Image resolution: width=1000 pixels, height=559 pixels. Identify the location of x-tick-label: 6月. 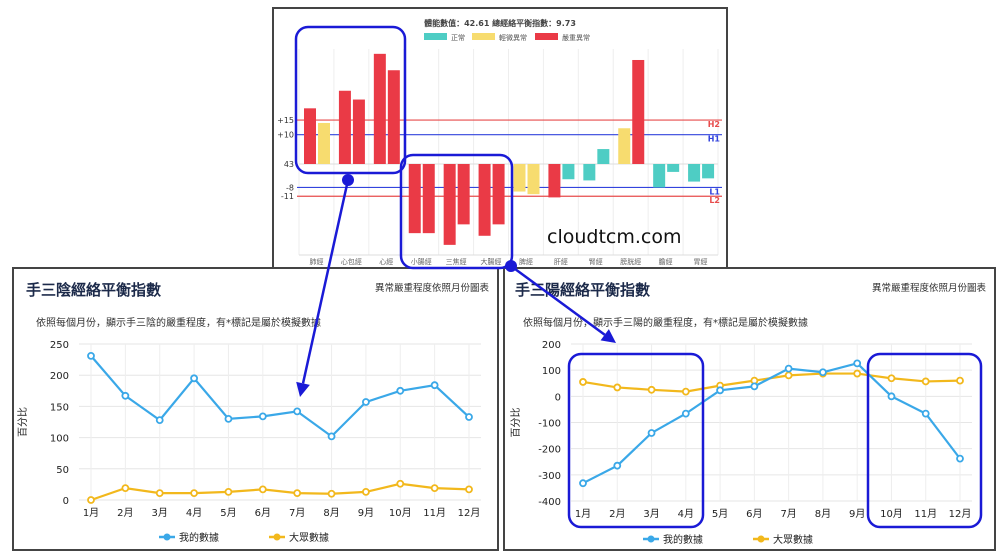
(263, 513).